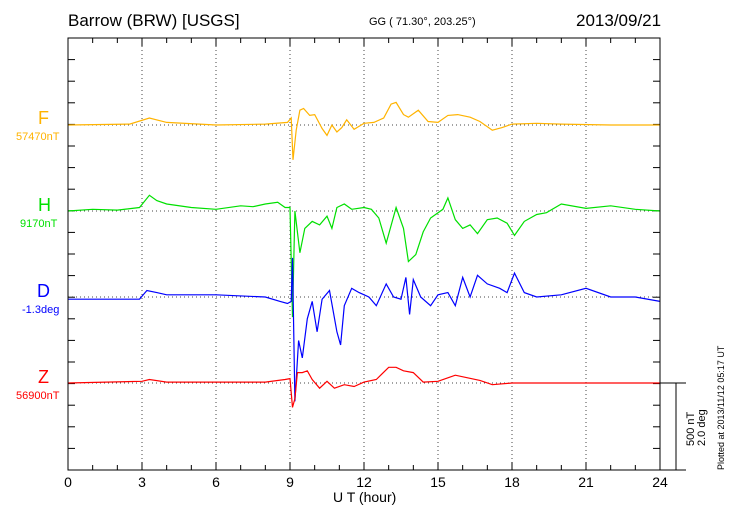 This screenshot has height=520, width=730. What do you see at coordinates (364, 482) in the screenshot?
I see `x-tick-label: 12` at bounding box center [364, 482].